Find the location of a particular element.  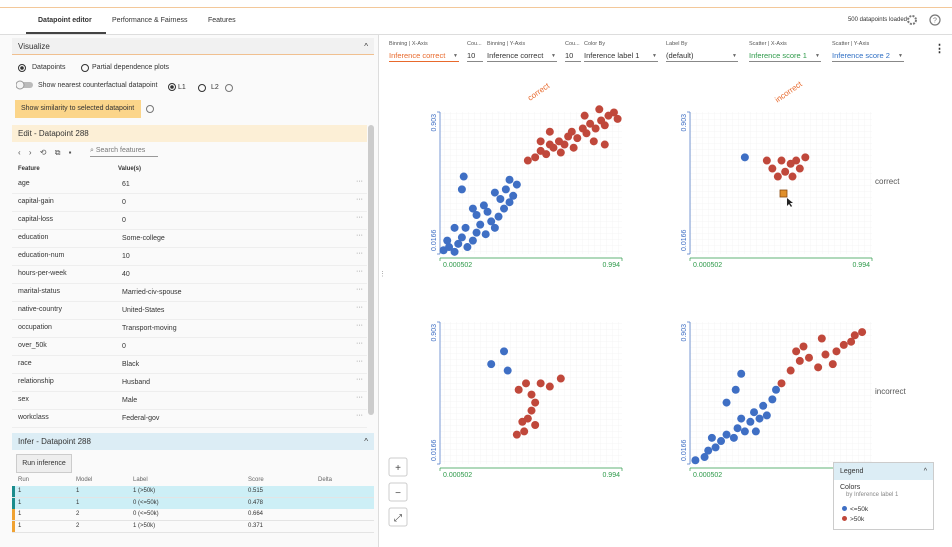

edit-toolbar: ‹ › ⟲ ⧉ ▪ is located at coordinates (46, 152).